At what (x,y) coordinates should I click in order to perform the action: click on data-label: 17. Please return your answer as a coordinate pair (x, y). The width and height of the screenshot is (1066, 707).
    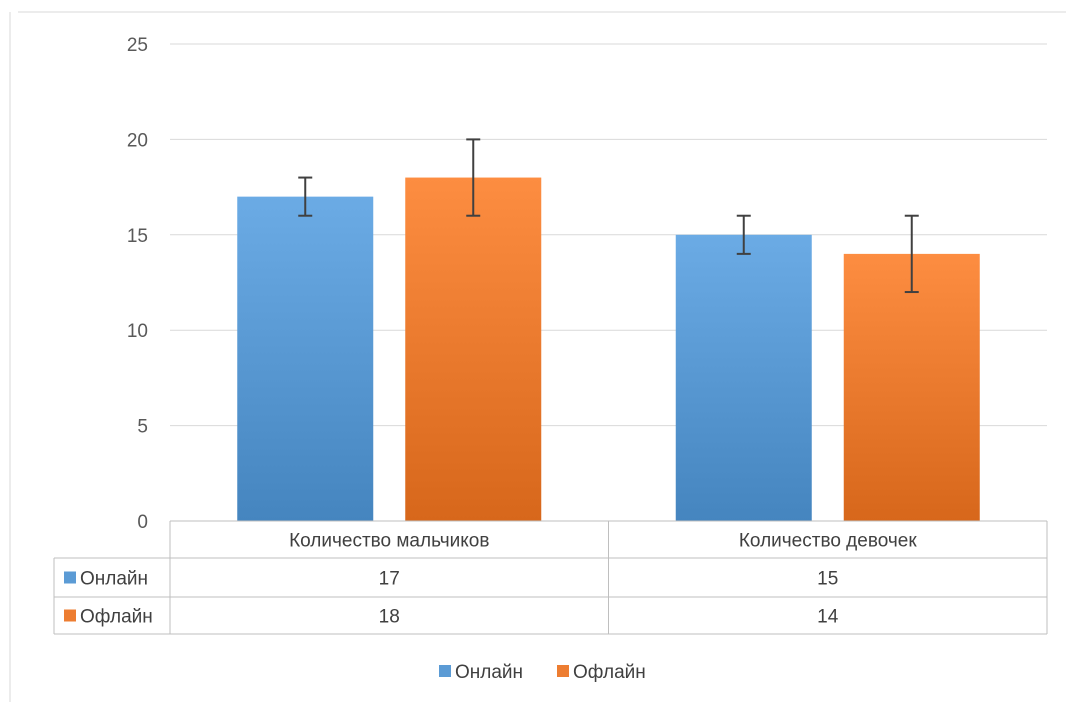
    Looking at the image, I should click on (389, 579).